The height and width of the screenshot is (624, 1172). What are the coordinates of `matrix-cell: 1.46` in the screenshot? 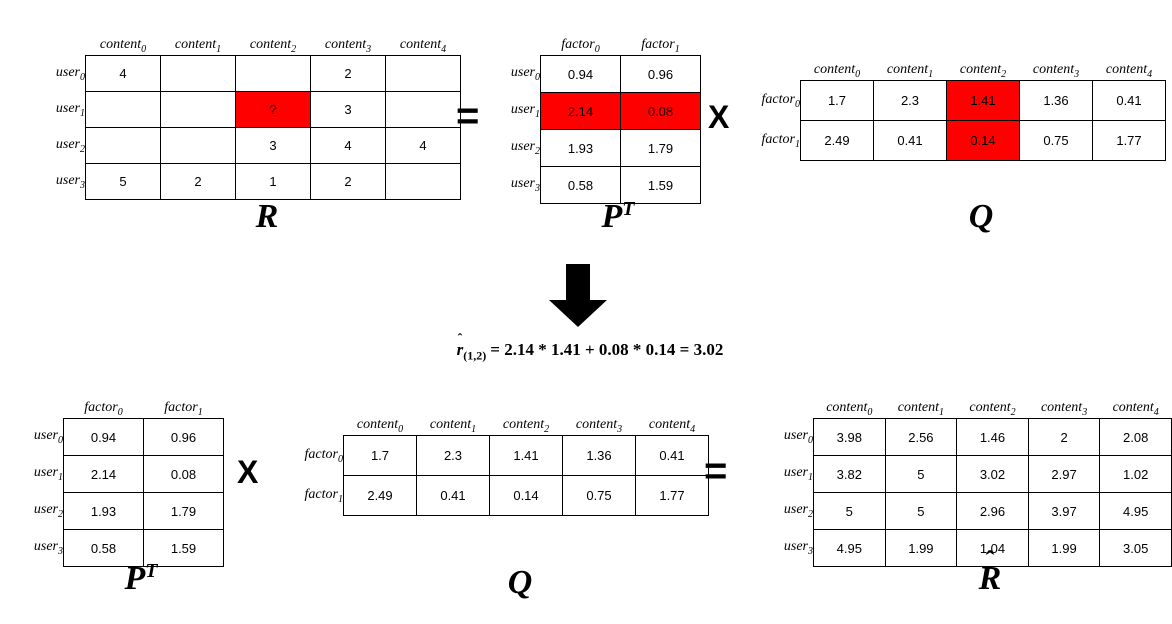 It's located at (992, 437).